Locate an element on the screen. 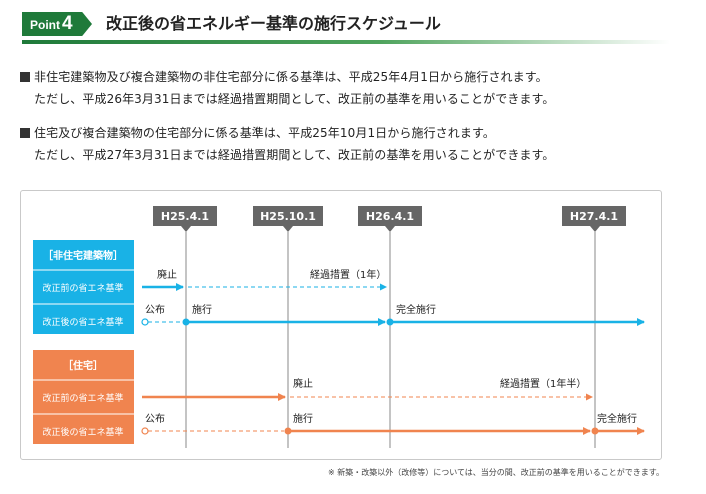 This screenshot has height=494, width=706. page-title: 改正後の省エネルギー基準の施行スケジュール is located at coordinates (273, 23).